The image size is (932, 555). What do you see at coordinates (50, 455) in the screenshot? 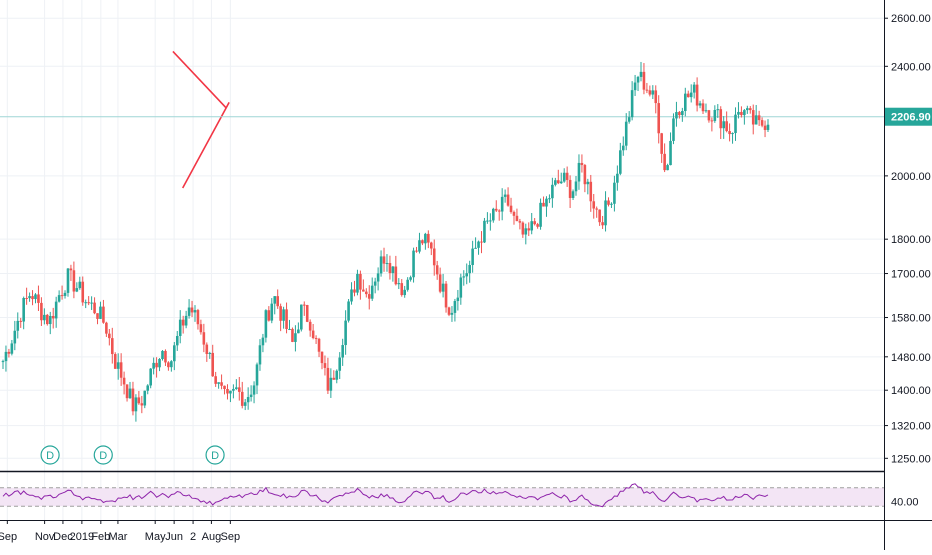
I see `dividend-marker: D` at bounding box center [50, 455].